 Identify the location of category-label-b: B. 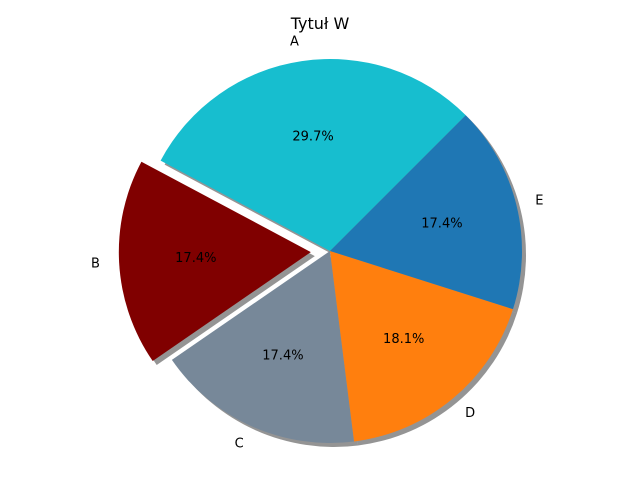
(95, 264).